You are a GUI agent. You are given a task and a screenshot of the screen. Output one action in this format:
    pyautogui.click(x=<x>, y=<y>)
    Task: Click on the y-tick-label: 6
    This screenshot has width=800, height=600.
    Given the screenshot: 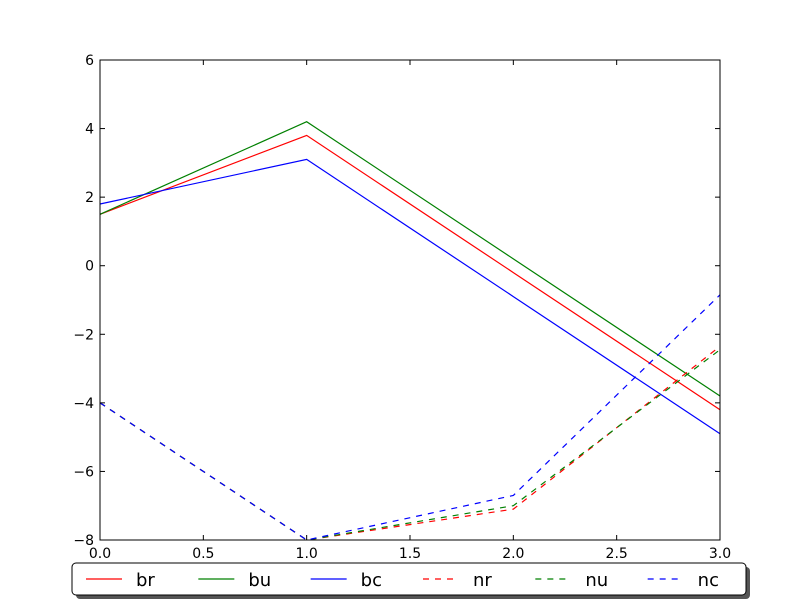 What is the action you would take?
    pyautogui.click(x=89, y=61)
    